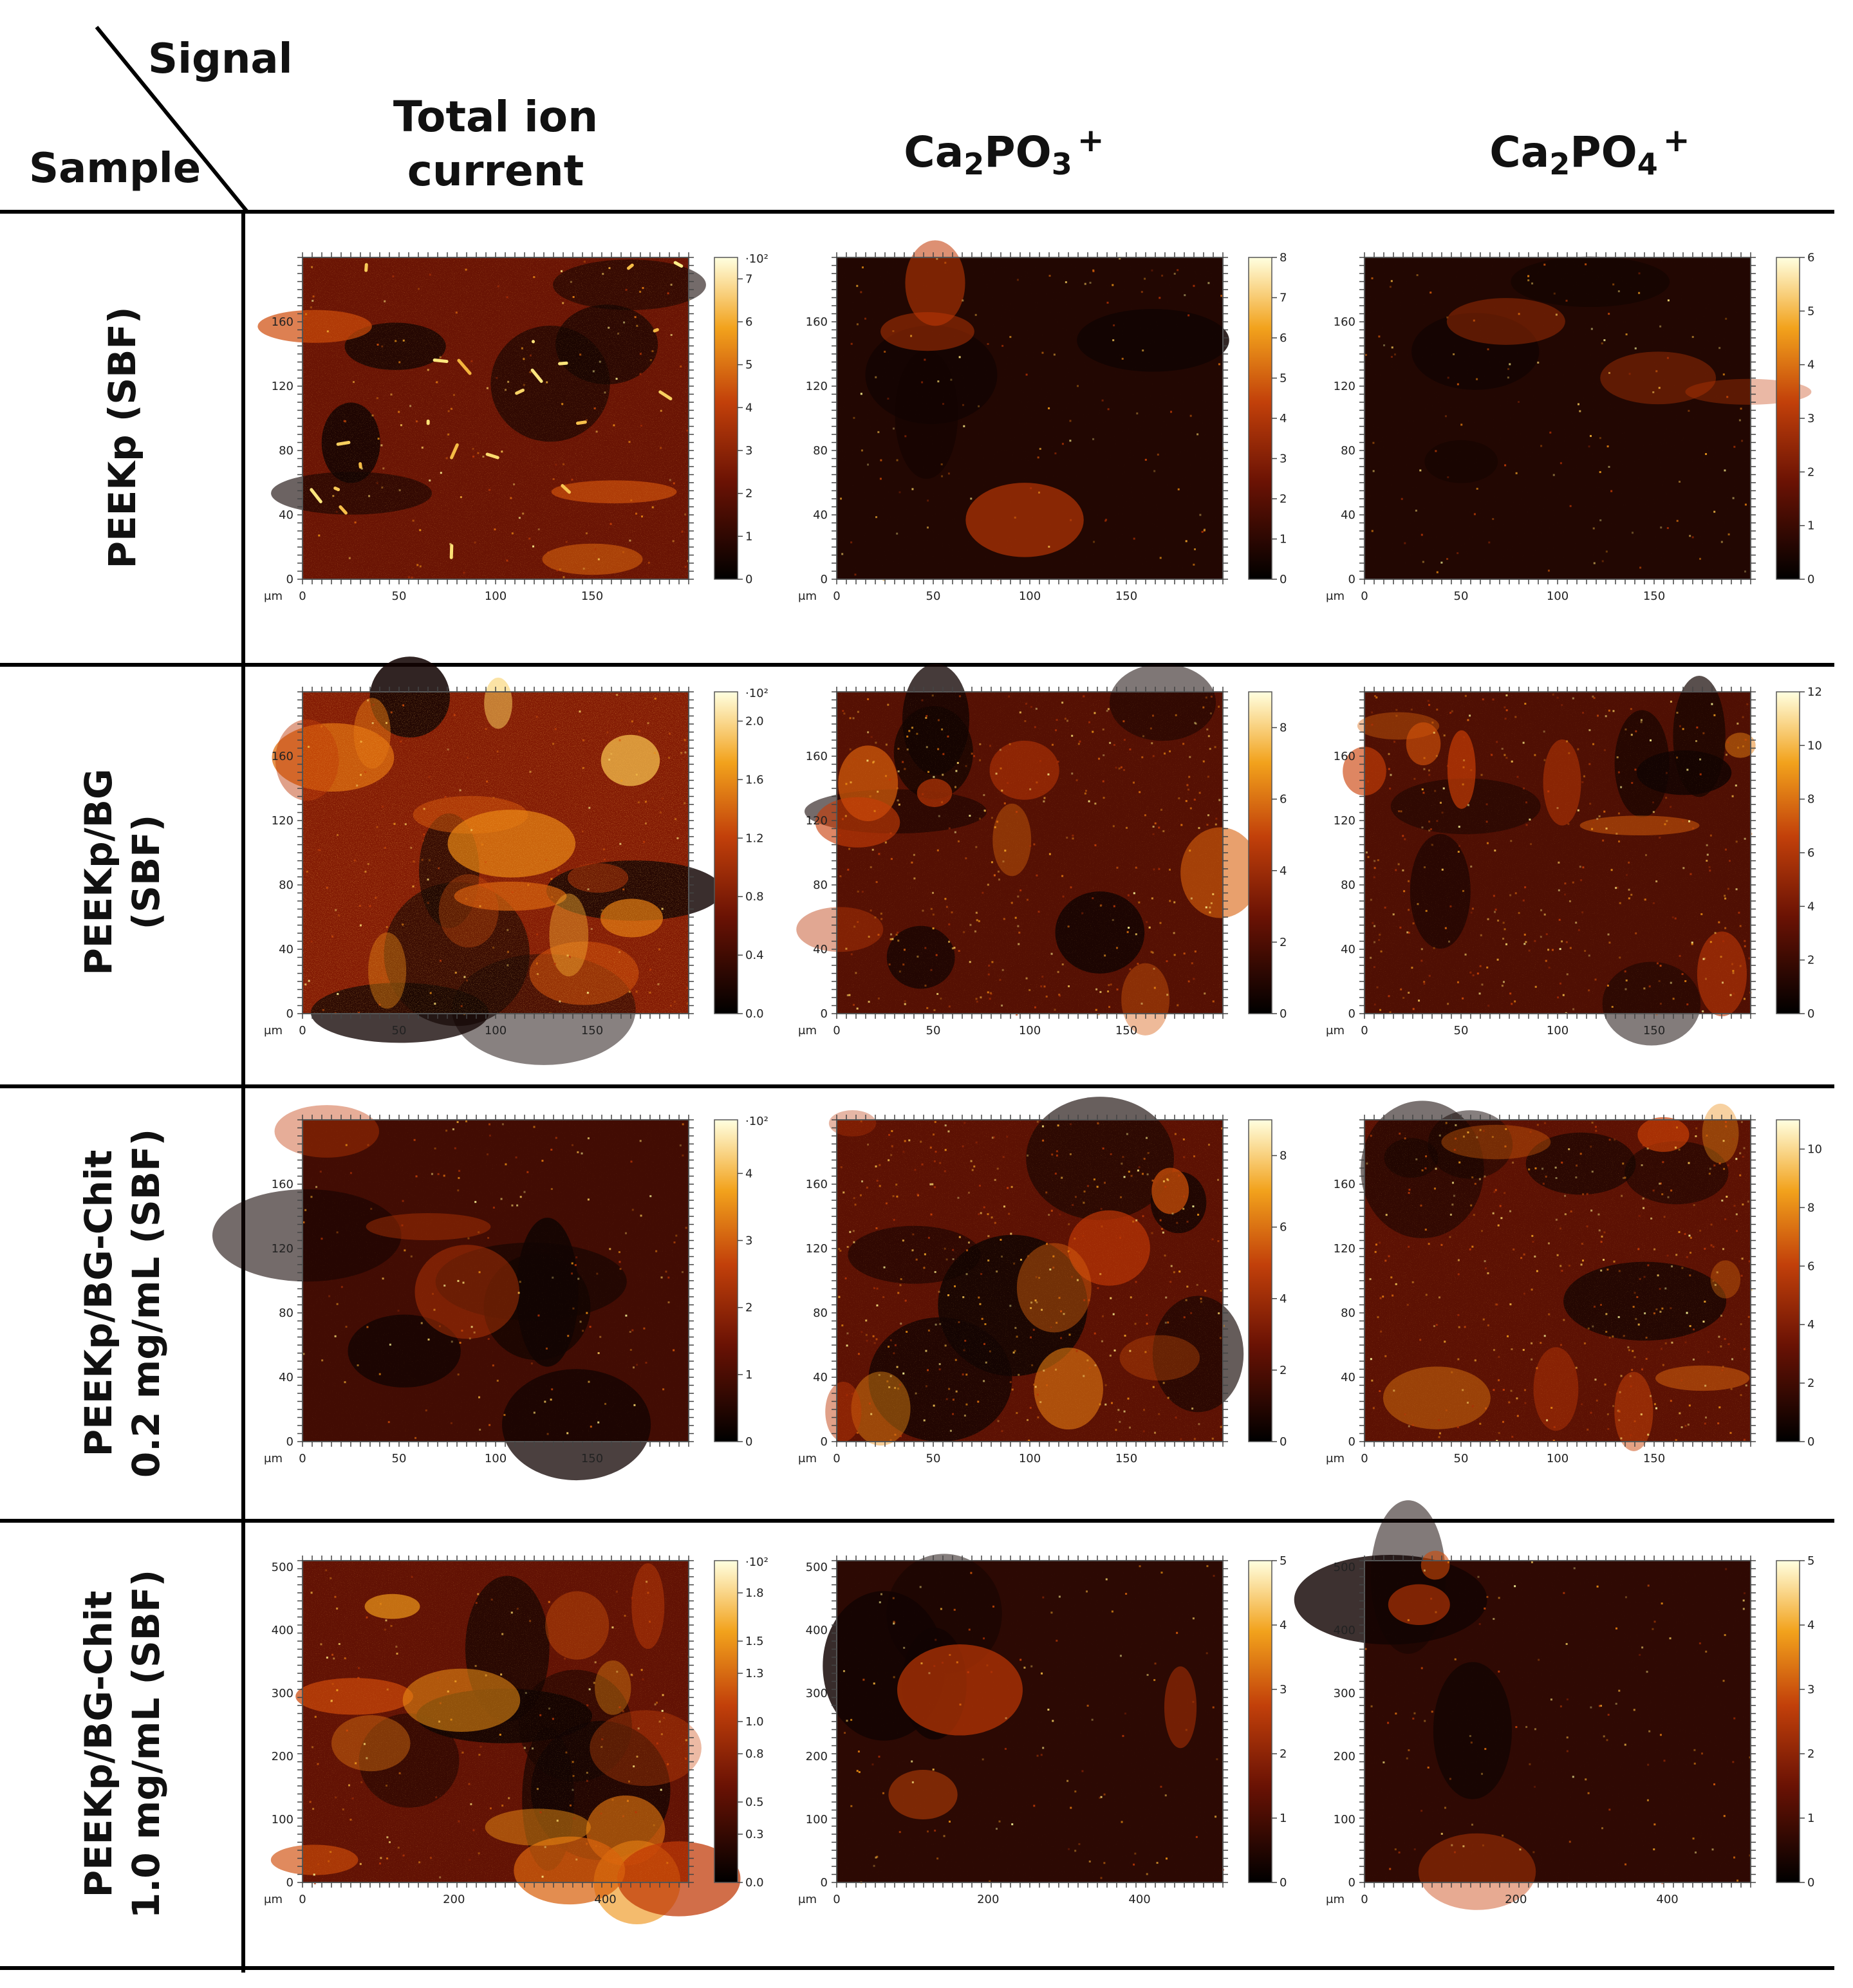 The height and width of the screenshot is (1988, 1853). I want to click on ion-map-svg: 0 200 400 0 100 200 300 400 500 μm 0 1 2 3 4 5, so click(1042, 1730).